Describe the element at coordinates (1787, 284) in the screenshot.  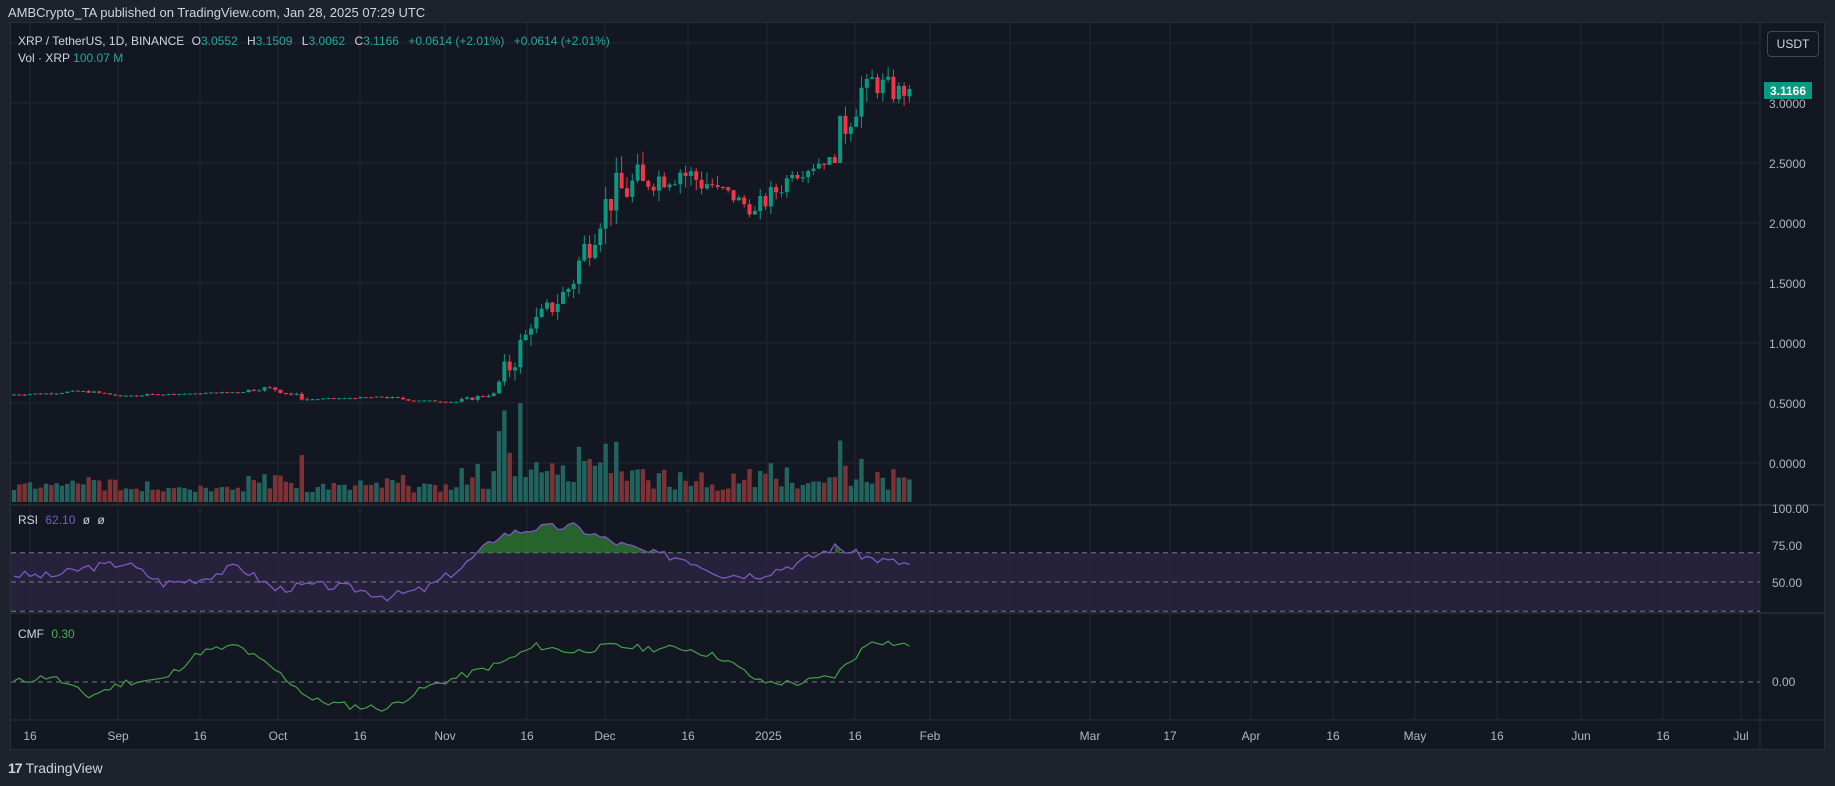
I see `price-tick: 1.5000` at that location.